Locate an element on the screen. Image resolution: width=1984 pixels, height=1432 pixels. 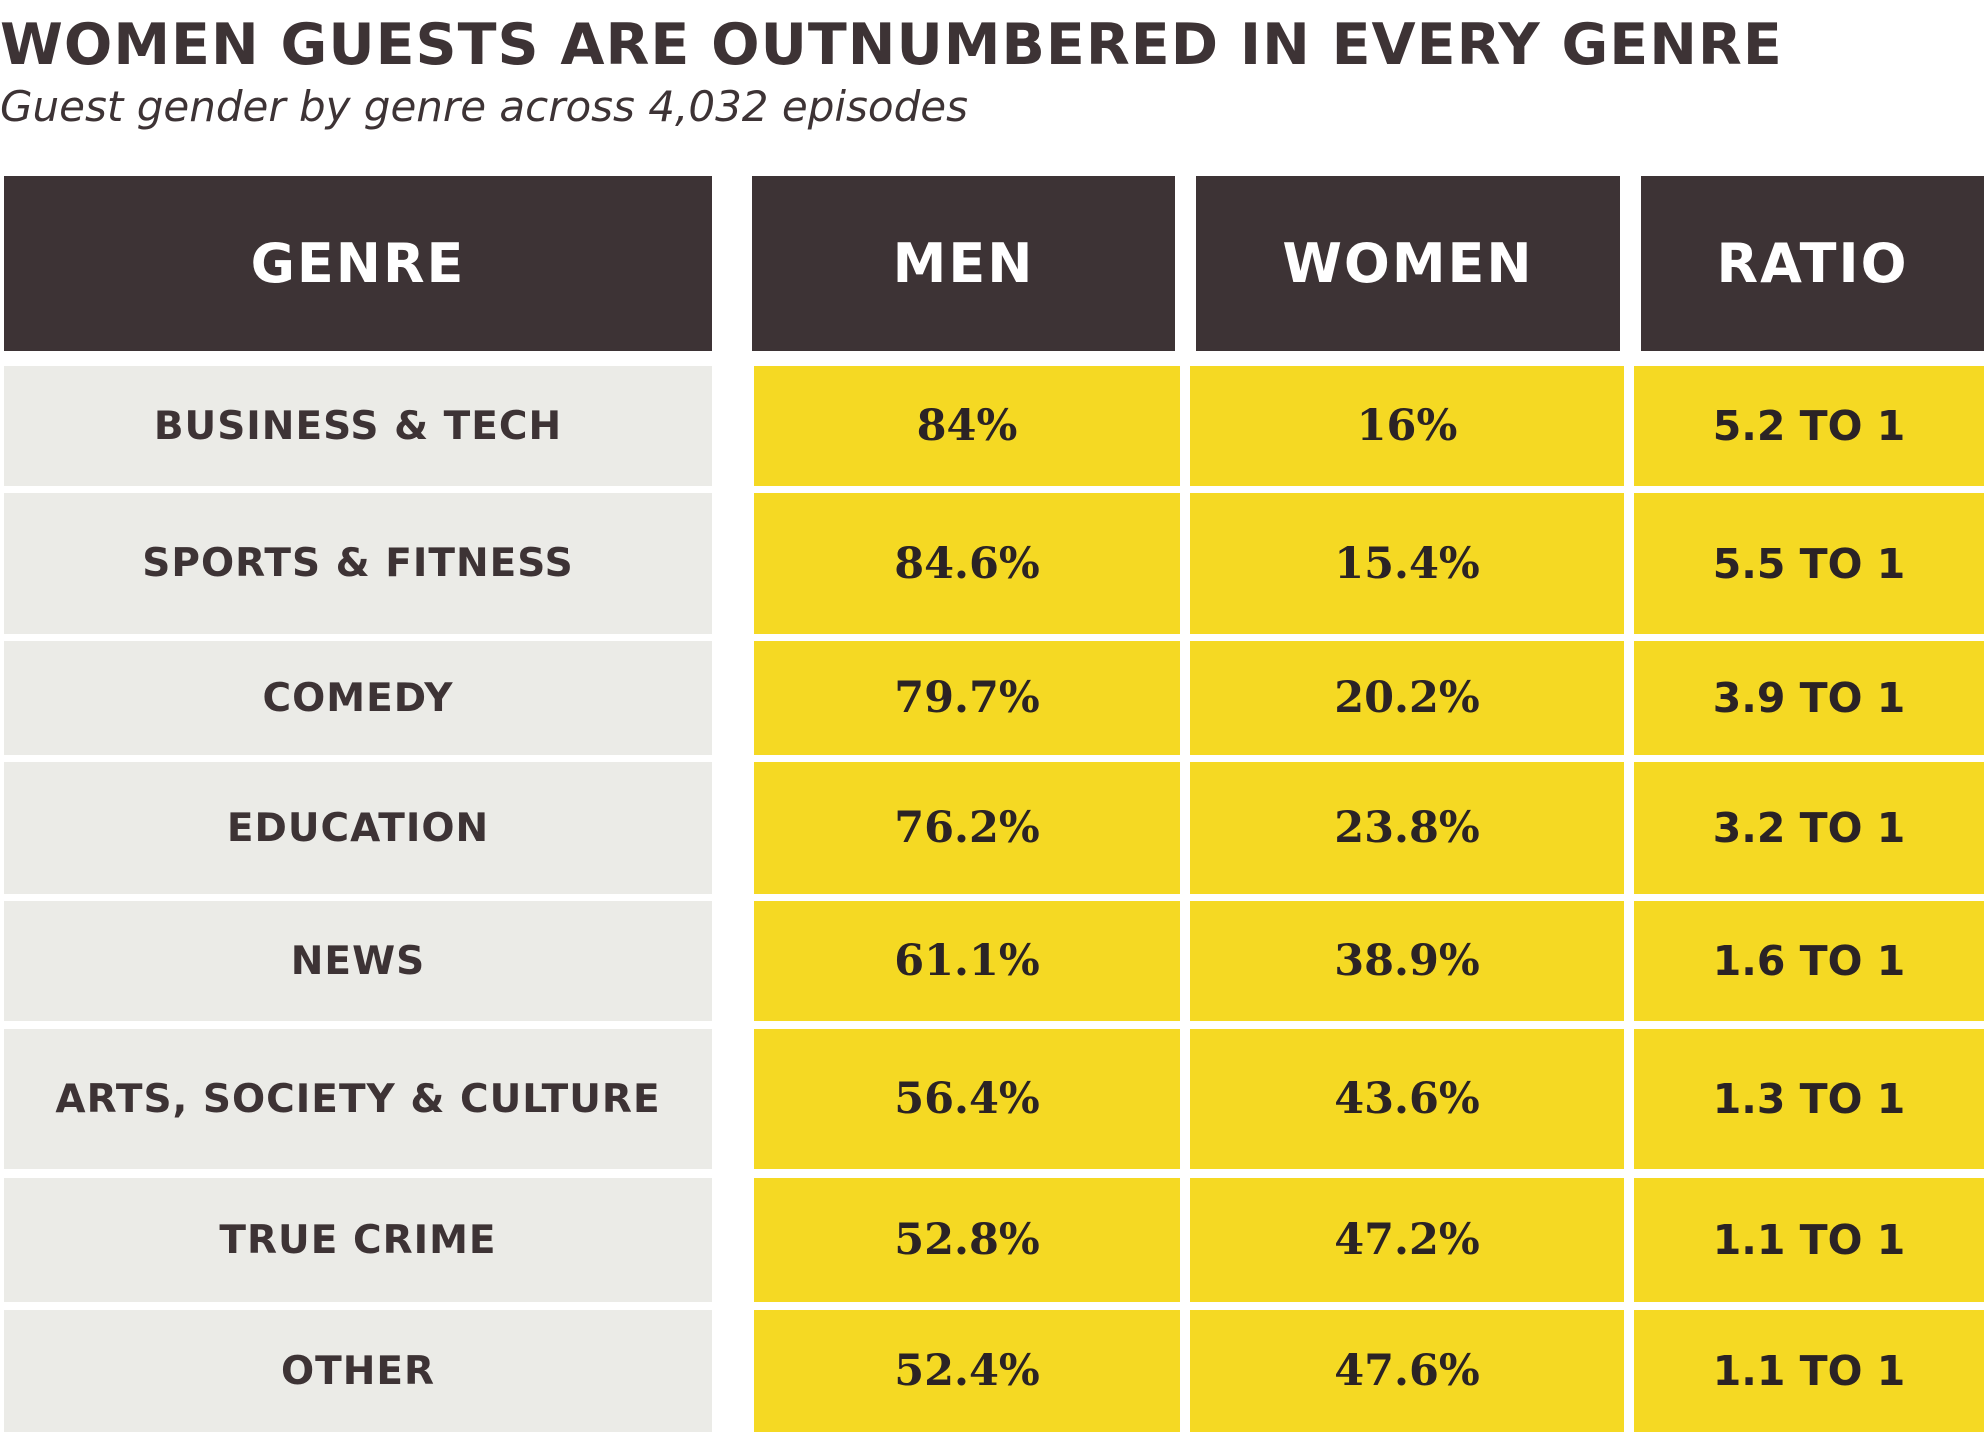
men-value: 56.4% is located at coordinates (967, 1099).